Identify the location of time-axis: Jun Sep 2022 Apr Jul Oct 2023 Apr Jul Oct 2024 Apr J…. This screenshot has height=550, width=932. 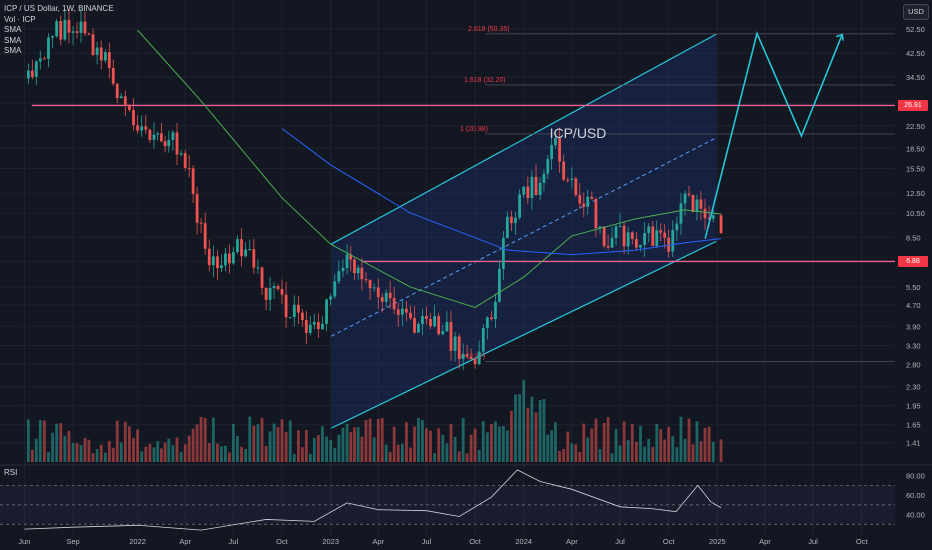
(443, 541).